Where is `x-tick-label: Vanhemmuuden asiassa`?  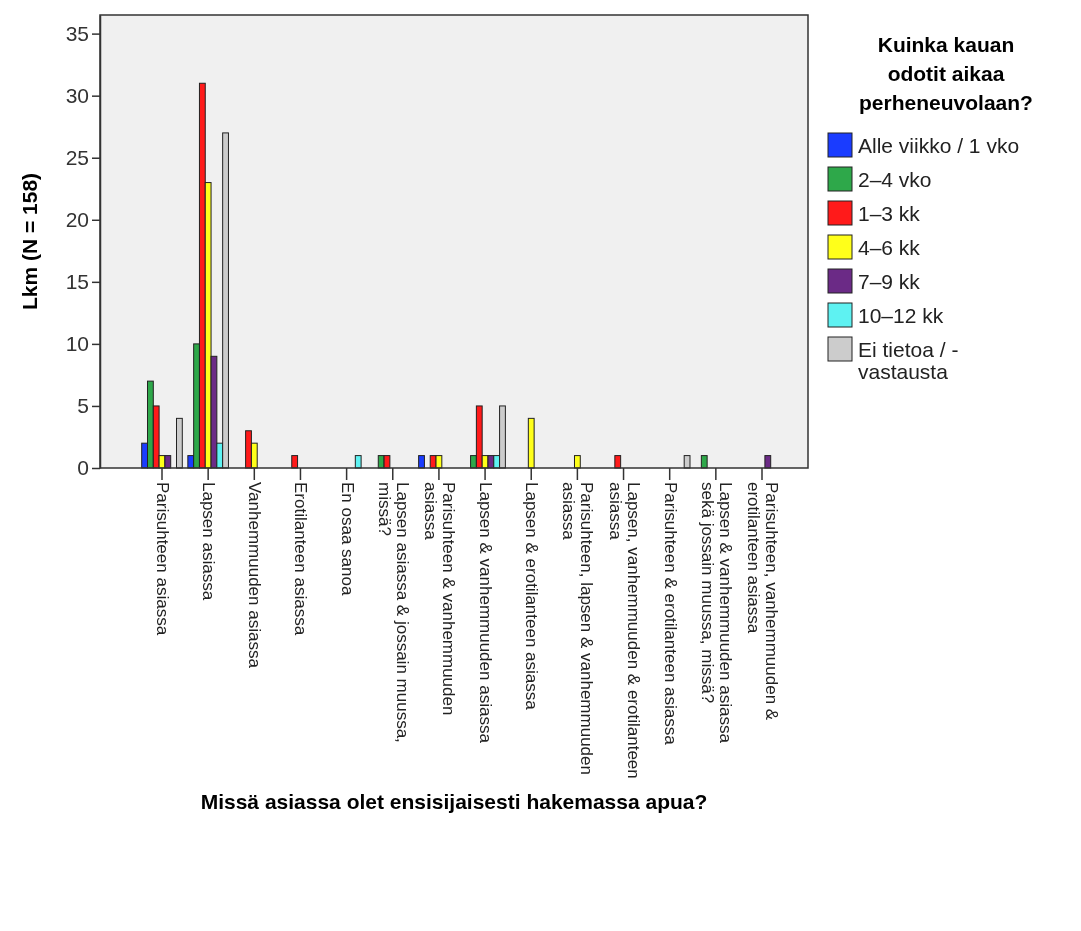
x-tick-label: Vanhemmuuden asiassa is located at coordinates (255, 575).